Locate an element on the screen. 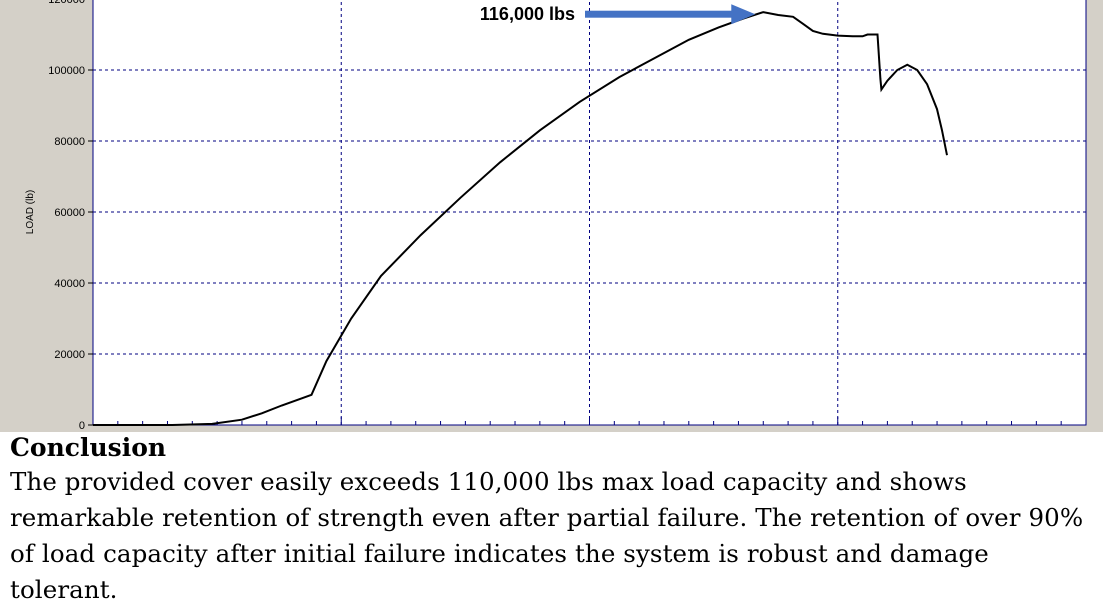 The height and width of the screenshot is (608, 1103). y-axis-ticks: 0 20000 40000 60000 80000 100000 120000 is located at coordinates (70, 216).